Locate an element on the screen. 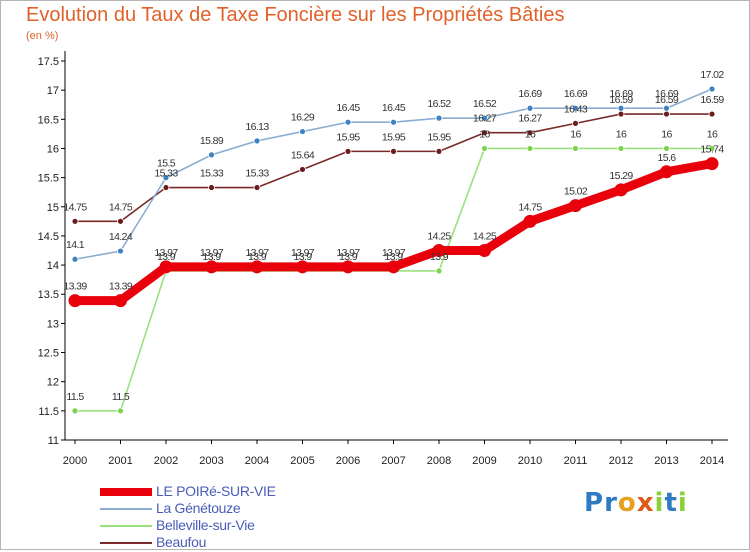 The width and height of the screenshot is (750, 552). y-tick-label: 13.5 is located at coordinates (48, 295).